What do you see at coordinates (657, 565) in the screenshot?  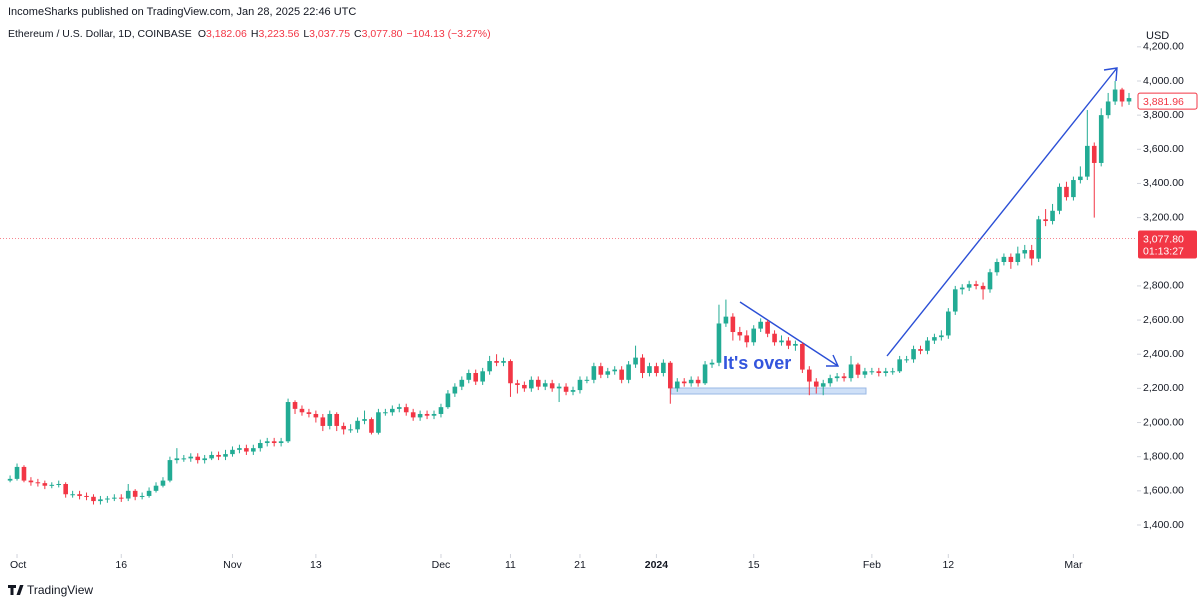 I see `x-tick-label: 2024` at bounding box center [657, 565].